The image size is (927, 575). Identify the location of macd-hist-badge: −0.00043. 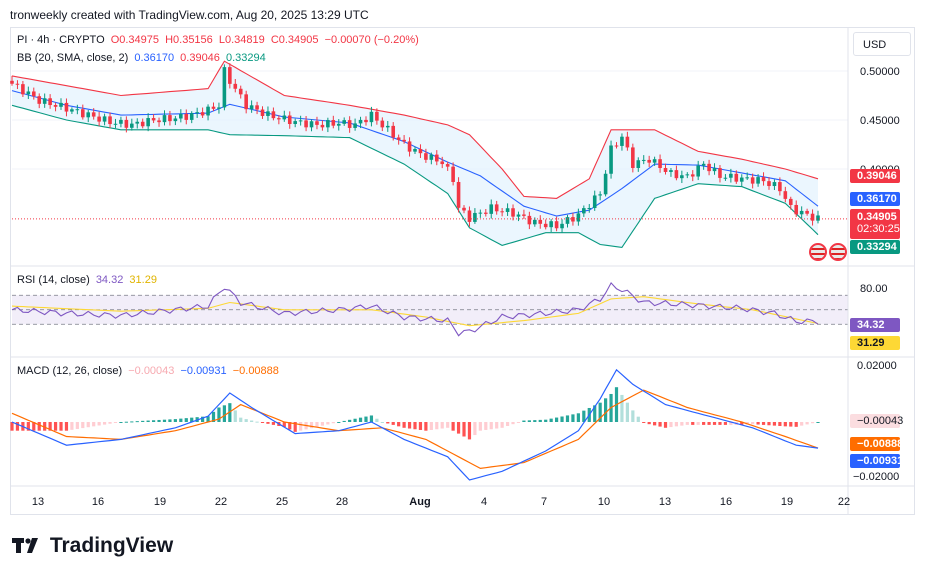
(876, 421).